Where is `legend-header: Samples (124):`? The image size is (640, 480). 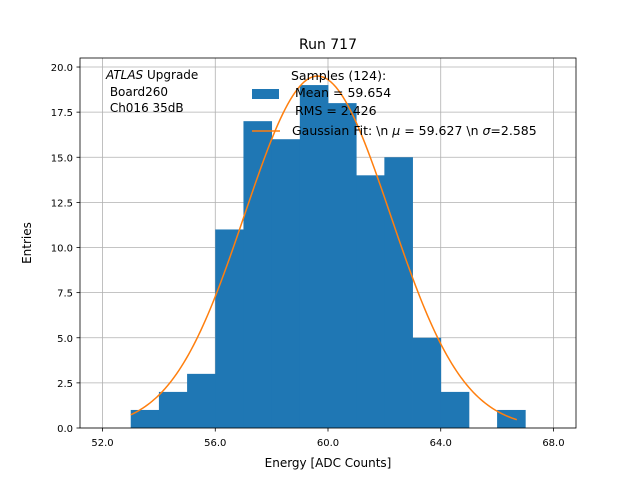 legend-header: Samples (124): is located at coordinates (338, 75).